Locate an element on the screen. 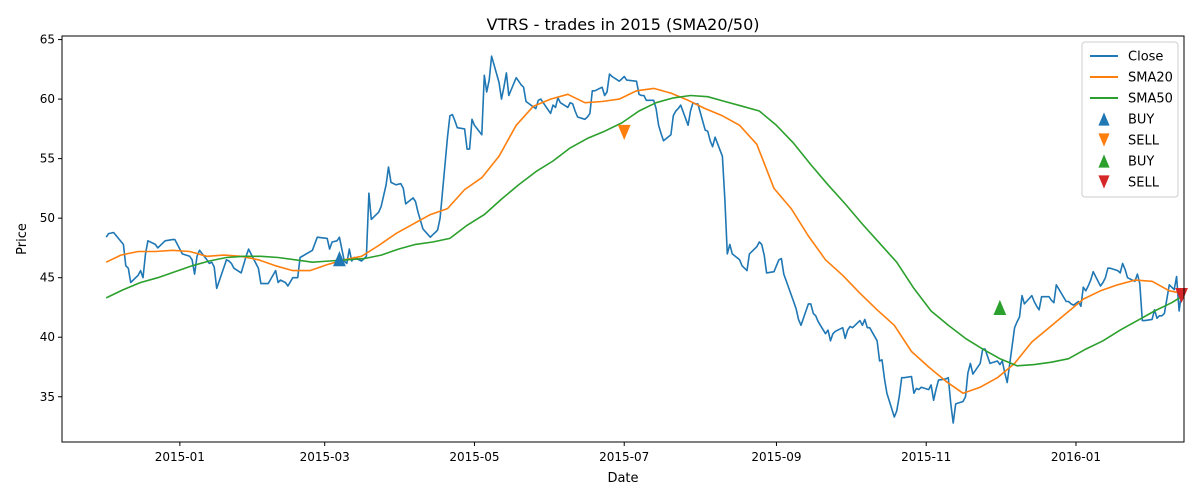  y-tick-label: 40 is located at coordinates (47, 337).